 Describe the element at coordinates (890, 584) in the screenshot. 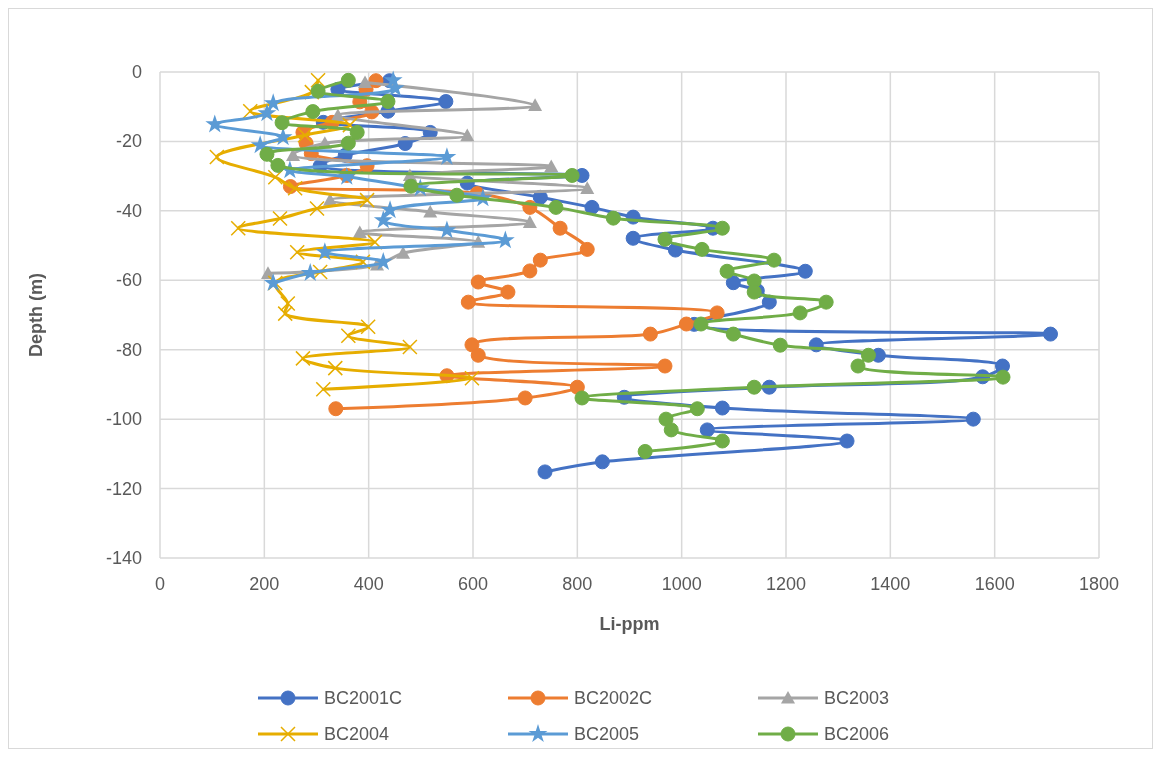

I see `x-tick-label: 1400` at that location.